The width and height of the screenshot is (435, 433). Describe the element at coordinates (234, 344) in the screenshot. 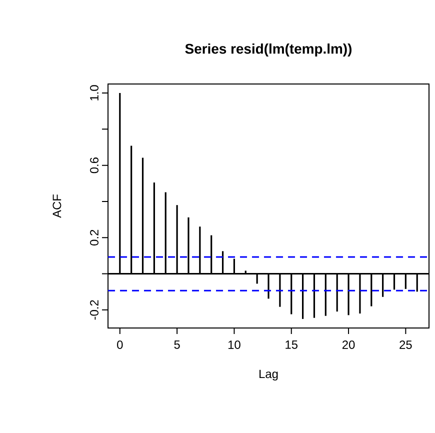

I see `x-tick-label: 10` at that location.